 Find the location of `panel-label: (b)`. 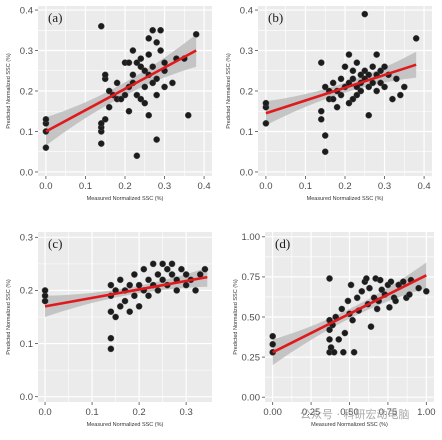

panel-label: (b) is located at coordinates (275, 17).